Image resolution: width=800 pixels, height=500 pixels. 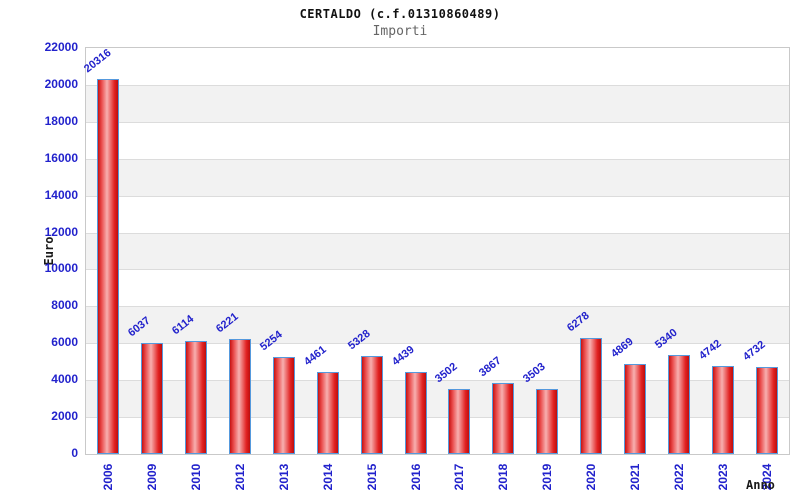 I want to click on x-axis-title: Anno, so click(x=760, y=485).